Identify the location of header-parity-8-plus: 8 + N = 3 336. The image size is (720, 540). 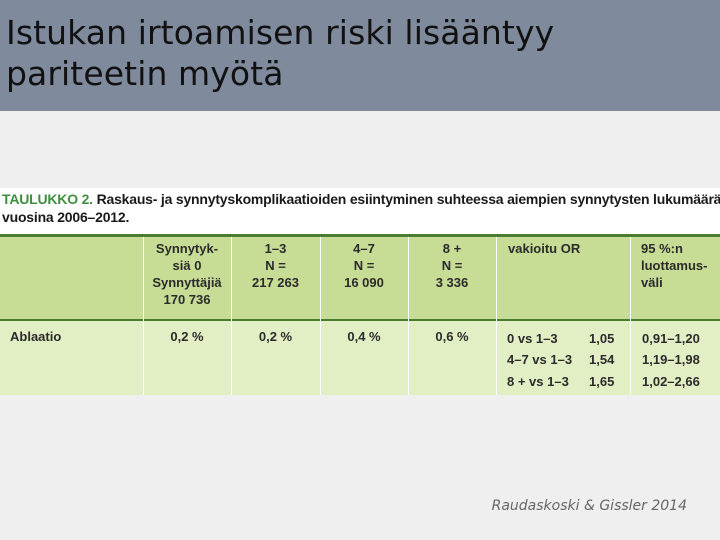
(452, 265).